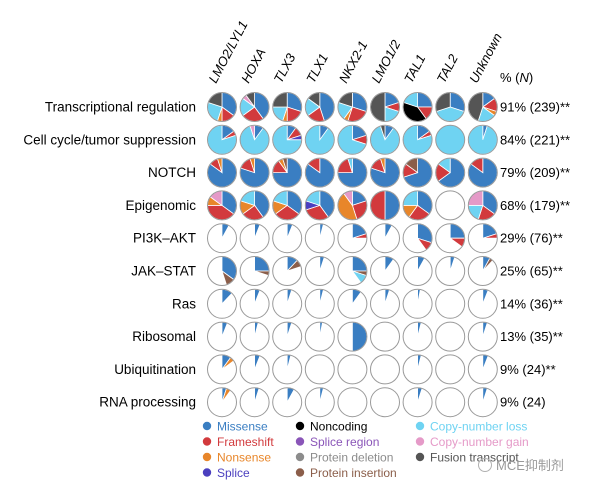  Describe the element at coordinates (147, 402) in the screenshot. I see `row-label: RNA processing` at that location.